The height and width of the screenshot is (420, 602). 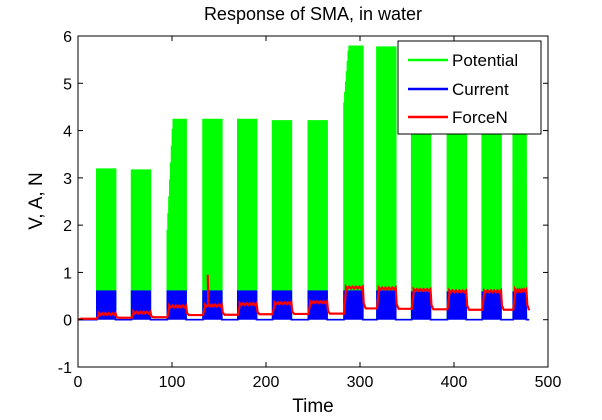 What do you see at coordinates (172, 382) in the screenshot?
I see `x-tick-label: 100` at bounding box center [172, 382].